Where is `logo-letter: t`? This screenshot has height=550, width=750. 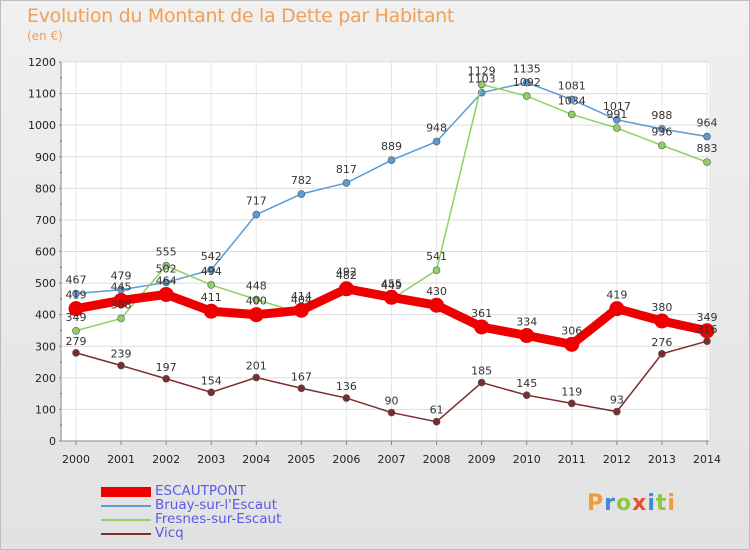
logo-letter: t is located at coordinates (661, 503).